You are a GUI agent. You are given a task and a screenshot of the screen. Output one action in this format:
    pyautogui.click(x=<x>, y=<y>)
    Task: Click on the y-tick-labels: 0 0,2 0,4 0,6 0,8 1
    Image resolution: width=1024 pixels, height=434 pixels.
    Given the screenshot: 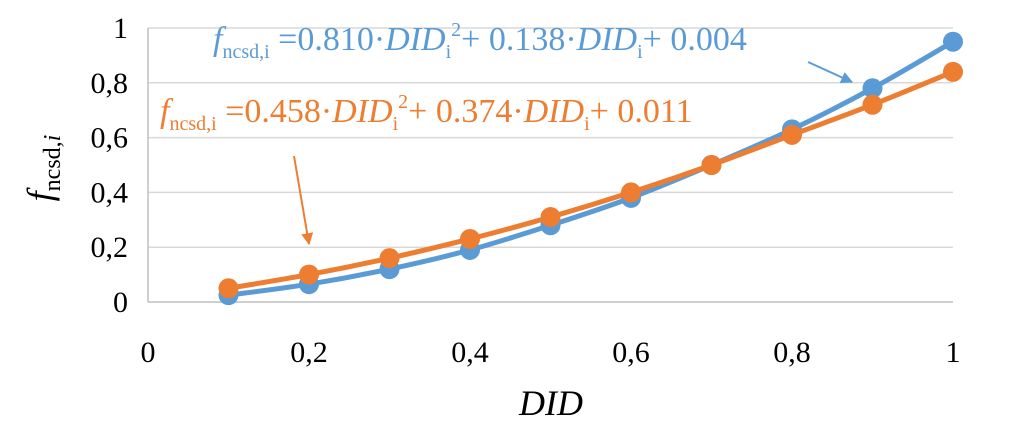 What is the action you would take?
    pyautogui.click(x=110, y=165)
    